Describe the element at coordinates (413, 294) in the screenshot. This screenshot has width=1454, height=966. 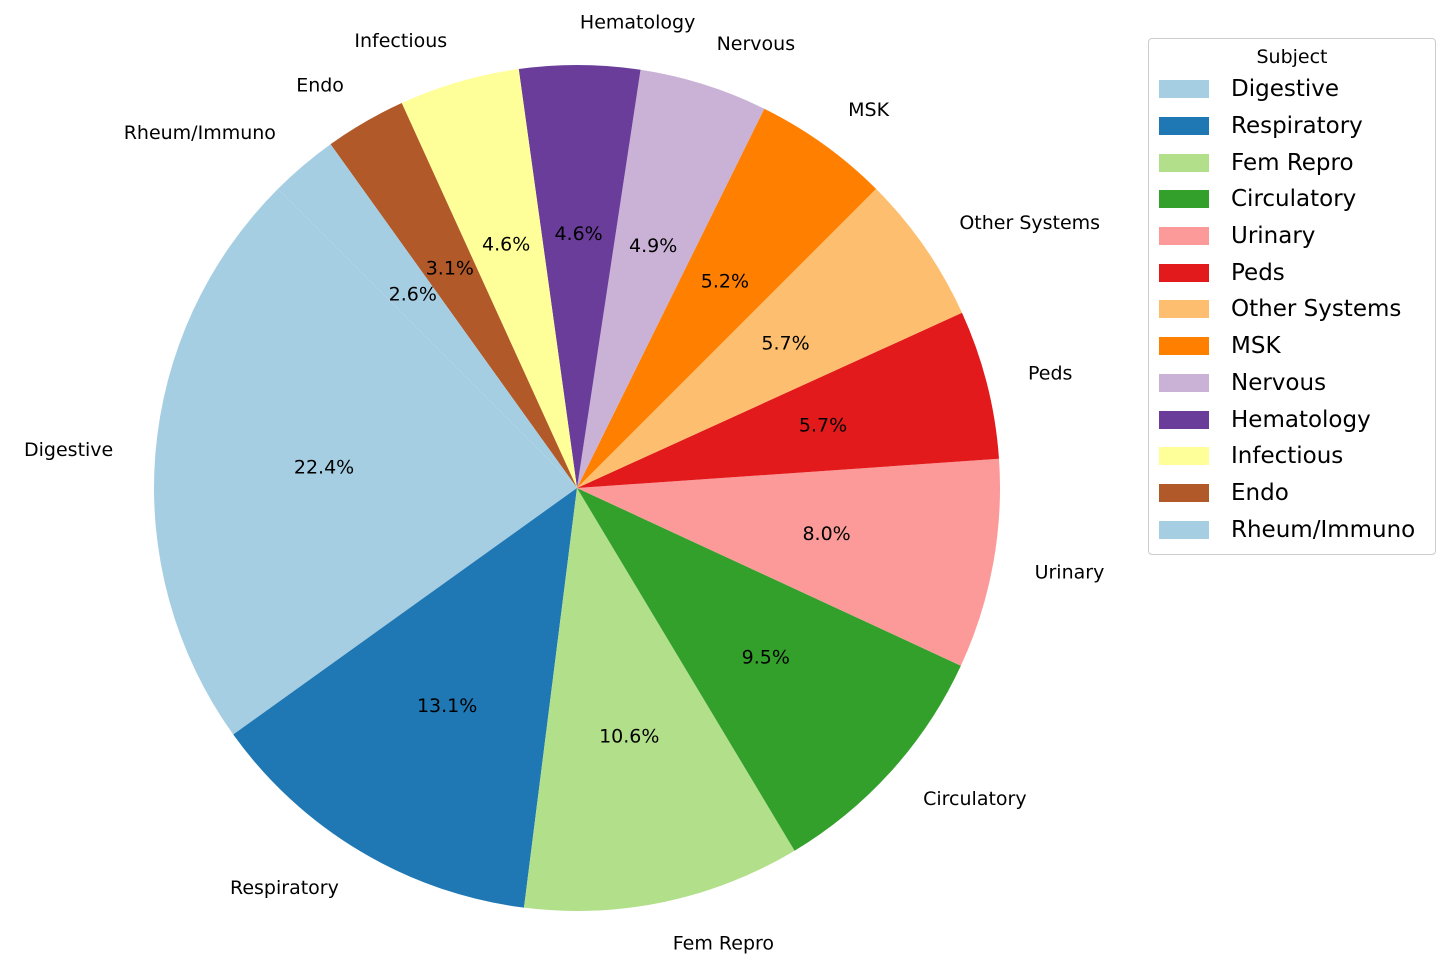
I see `percent-label-rheum-immuno: 2.6%` at that location.